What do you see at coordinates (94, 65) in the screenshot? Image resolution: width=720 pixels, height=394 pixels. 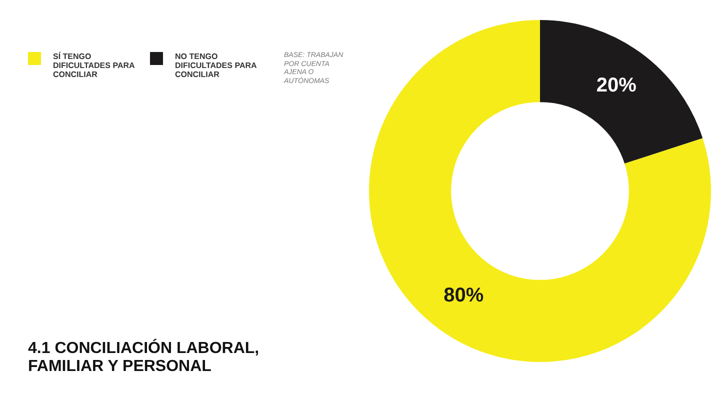 I see `legend-label: SÍ TENGO DIFICULTADES PARA CONCILIAR` at bounding box center [94, 65].